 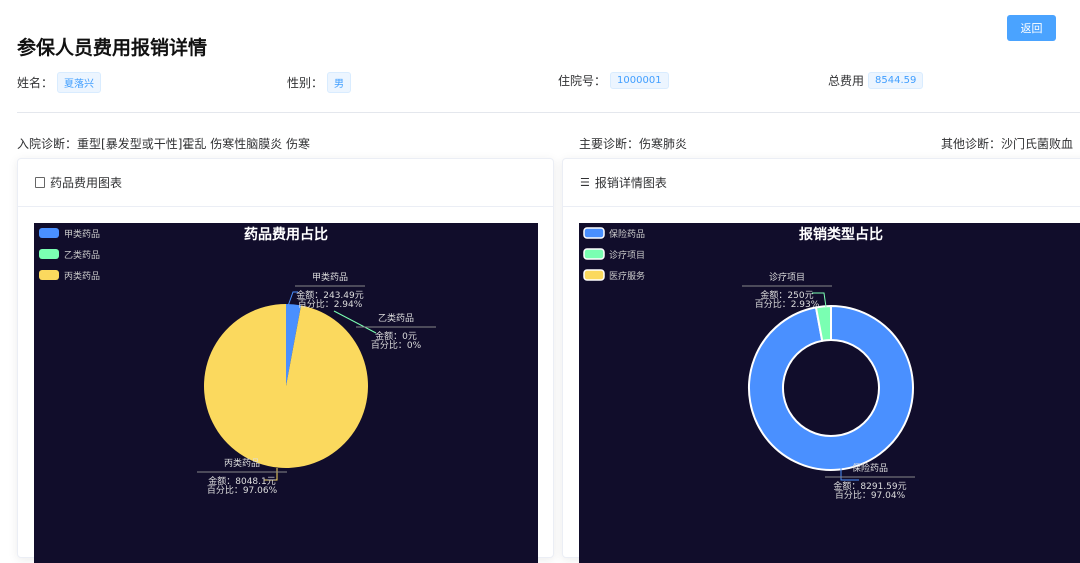 I want to click on legend-label: 乙类药品, so click(x=82, y=255).